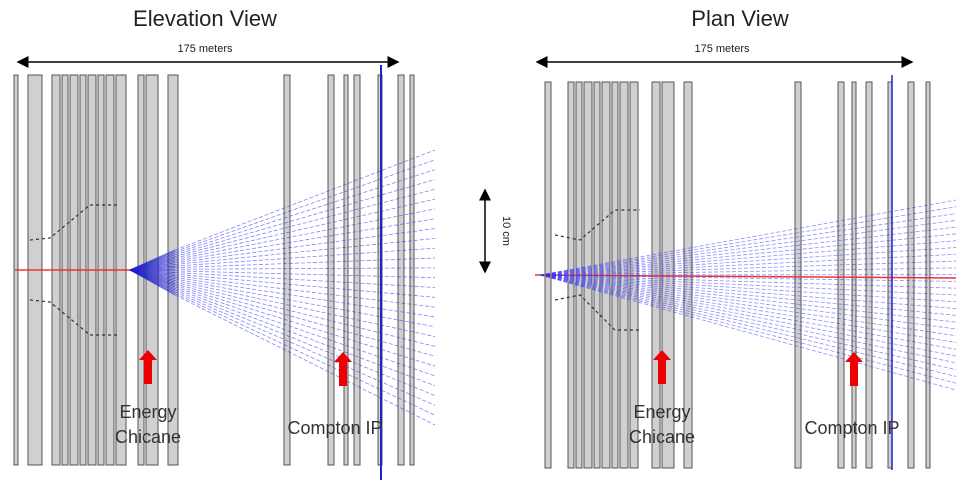 Image resolution: width=956 pixels, height=484 pixels. I want to click on panel-title: Elevation View, so click(205, 18).